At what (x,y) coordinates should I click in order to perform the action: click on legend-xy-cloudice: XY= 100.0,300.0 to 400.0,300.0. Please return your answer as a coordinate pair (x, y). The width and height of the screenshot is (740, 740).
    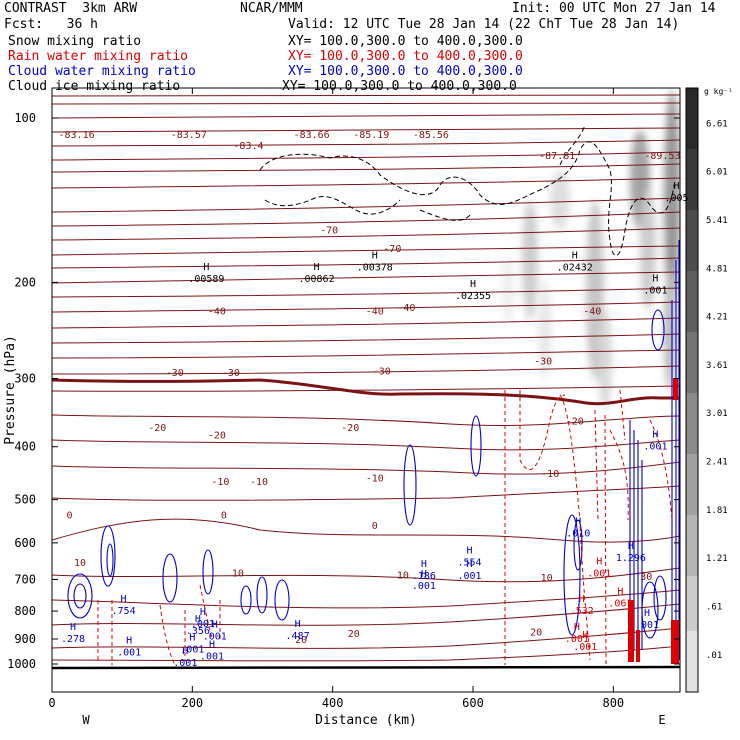
    Looking at the image, I should click on (399, 86).